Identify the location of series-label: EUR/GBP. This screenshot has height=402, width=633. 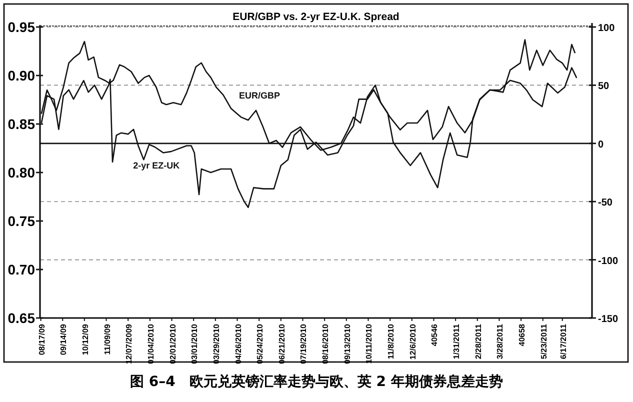
(259, 95).